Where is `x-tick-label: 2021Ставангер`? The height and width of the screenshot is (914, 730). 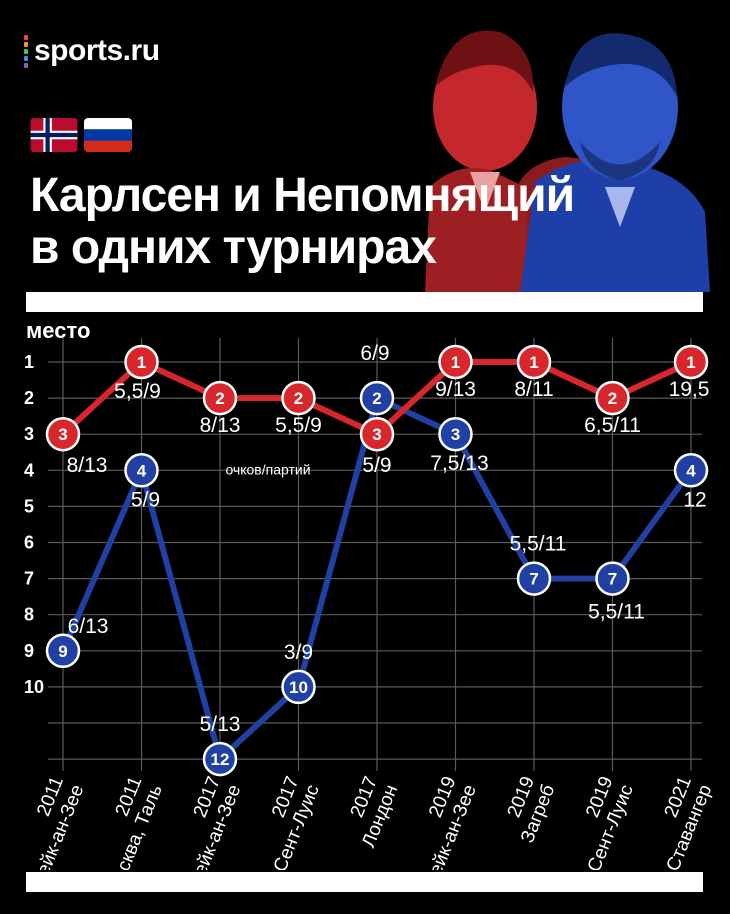 x-tick-label: 2021Ставангер is located at coordinates (679, 822).